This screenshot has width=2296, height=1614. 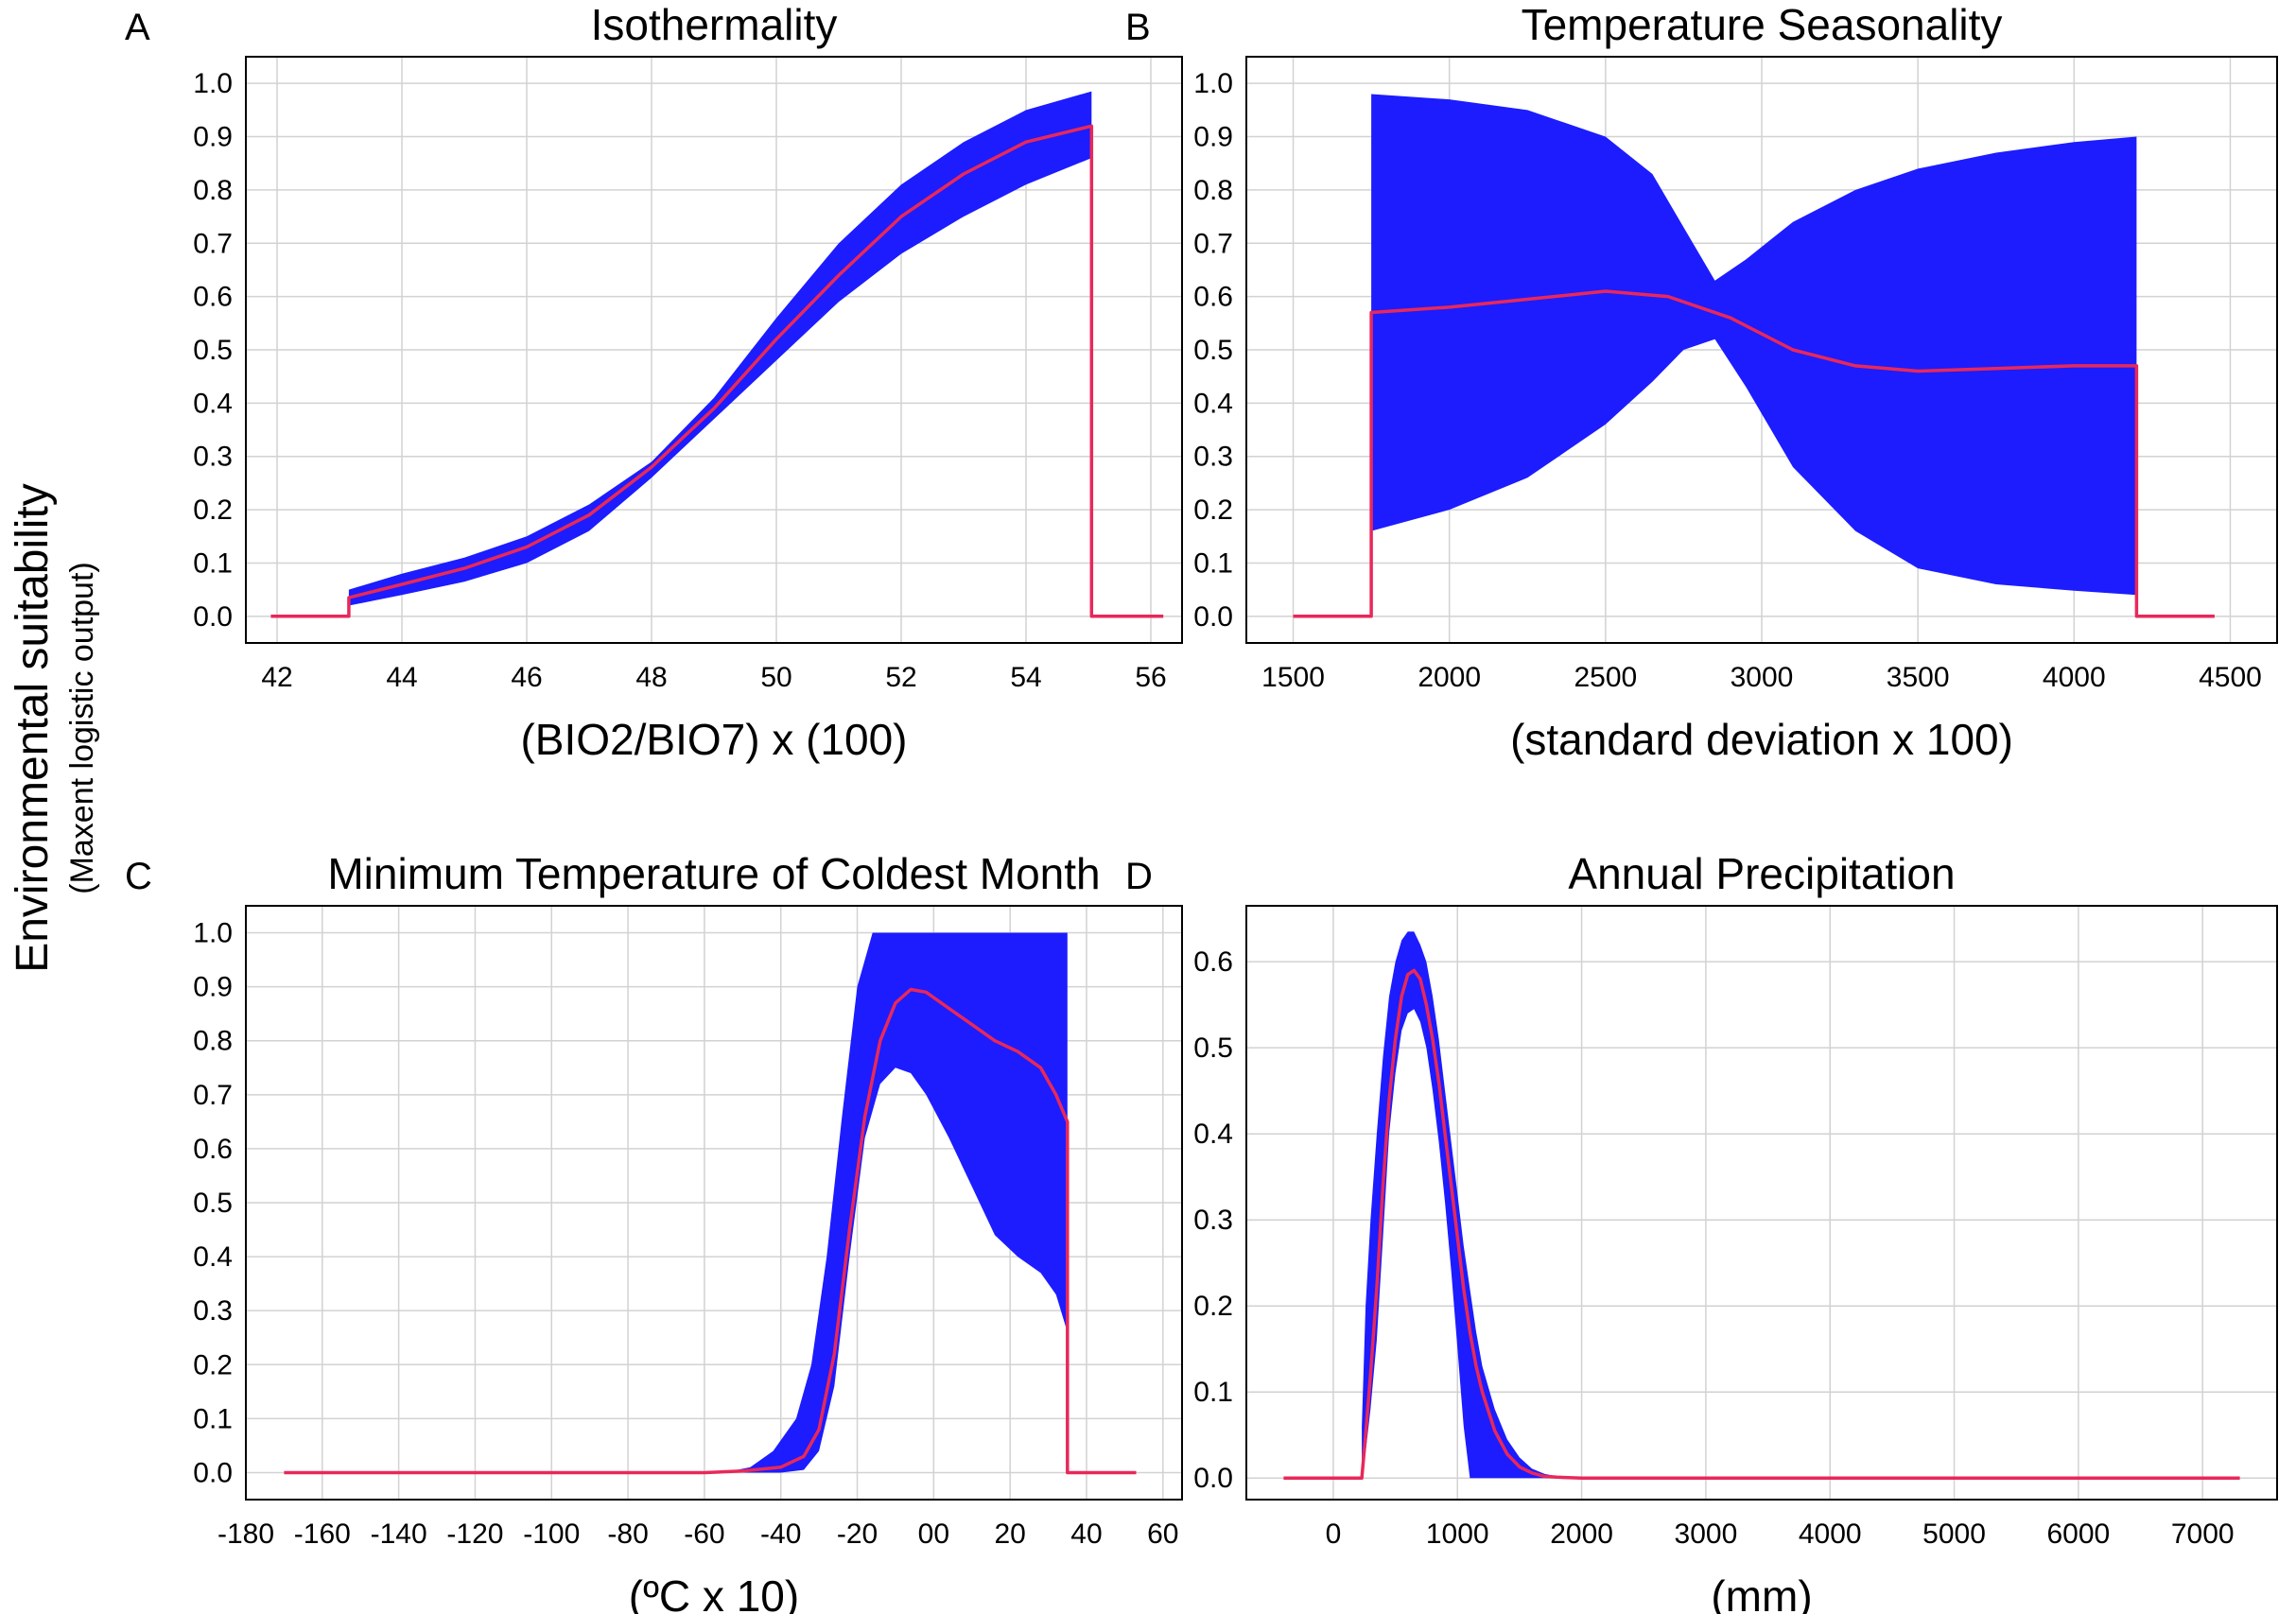 I want to click on panel-a-x-tick-label: 46, so click(x=526, y=677).